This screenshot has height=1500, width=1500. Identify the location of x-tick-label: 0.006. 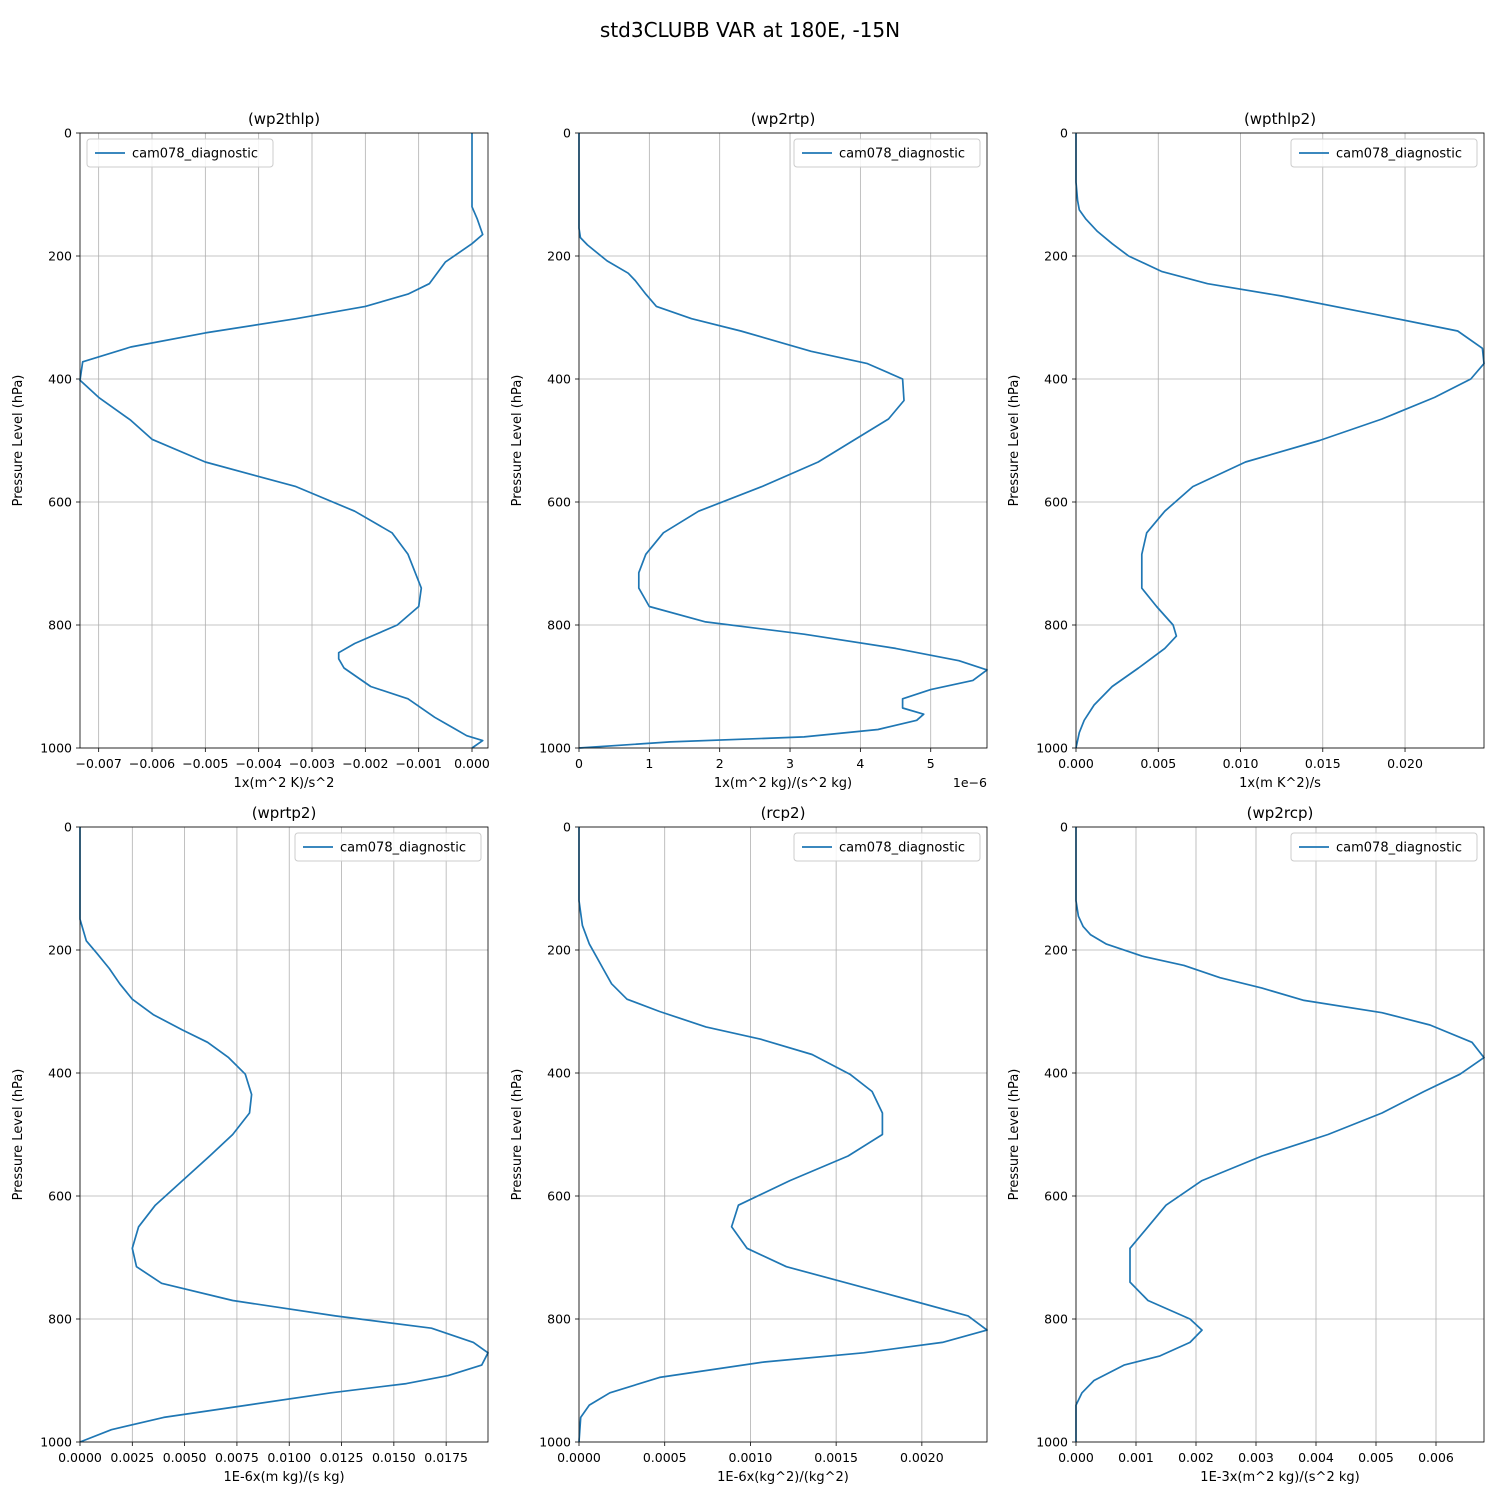
(1436, 1457).